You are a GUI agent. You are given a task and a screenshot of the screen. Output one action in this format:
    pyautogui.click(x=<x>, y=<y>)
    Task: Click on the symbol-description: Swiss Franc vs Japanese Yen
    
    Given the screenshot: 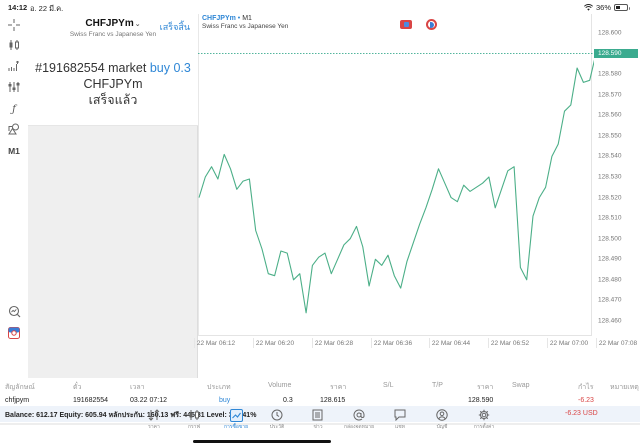 What is the action you would take?
    pyautogui.click(x=113, y=34)
    